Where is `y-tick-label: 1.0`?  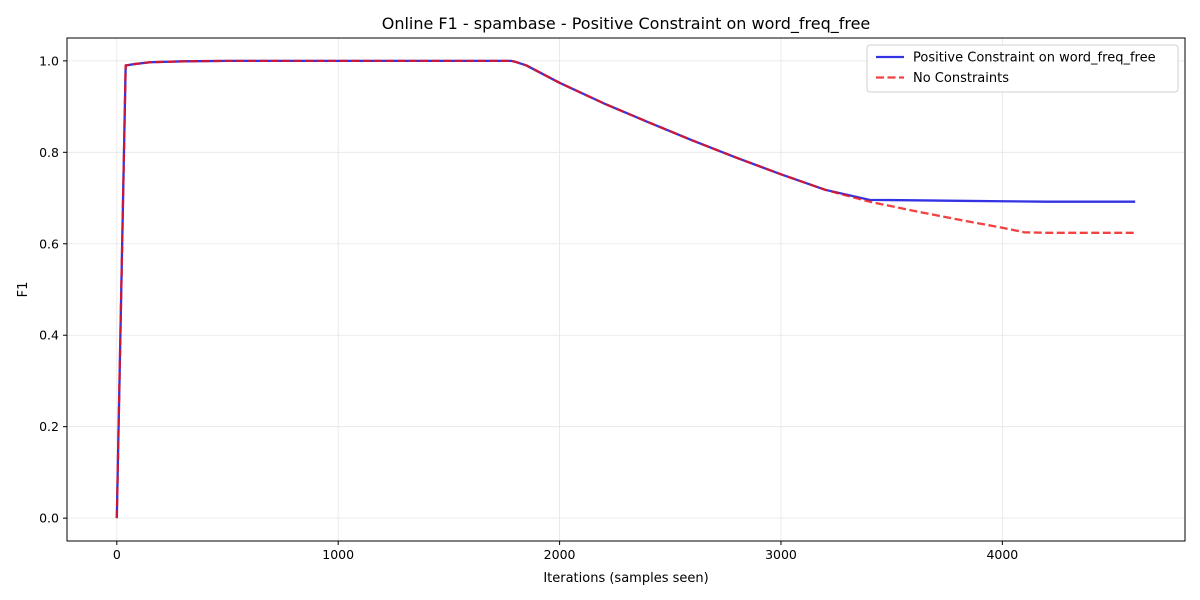 y-tick-label: 1.0 is located at coordinates (49, 60).